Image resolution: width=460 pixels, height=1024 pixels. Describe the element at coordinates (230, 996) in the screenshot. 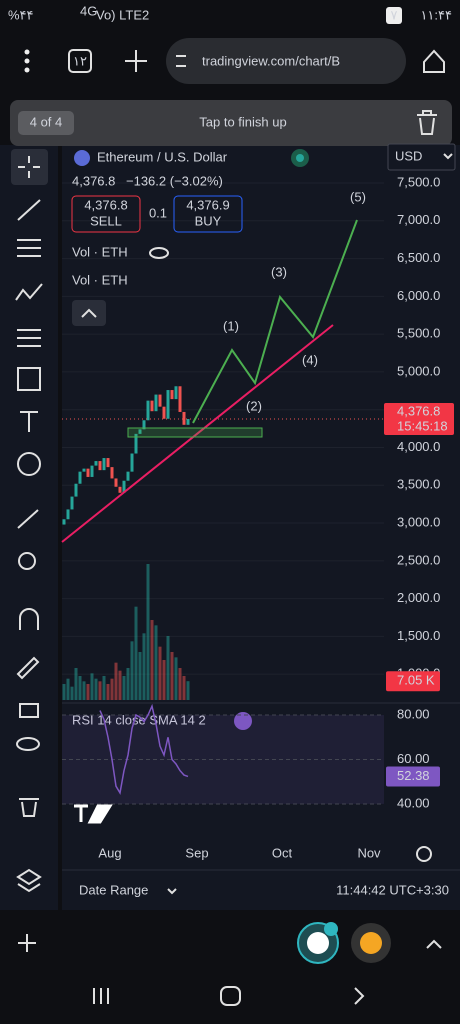

I see `home-nav` at that location.